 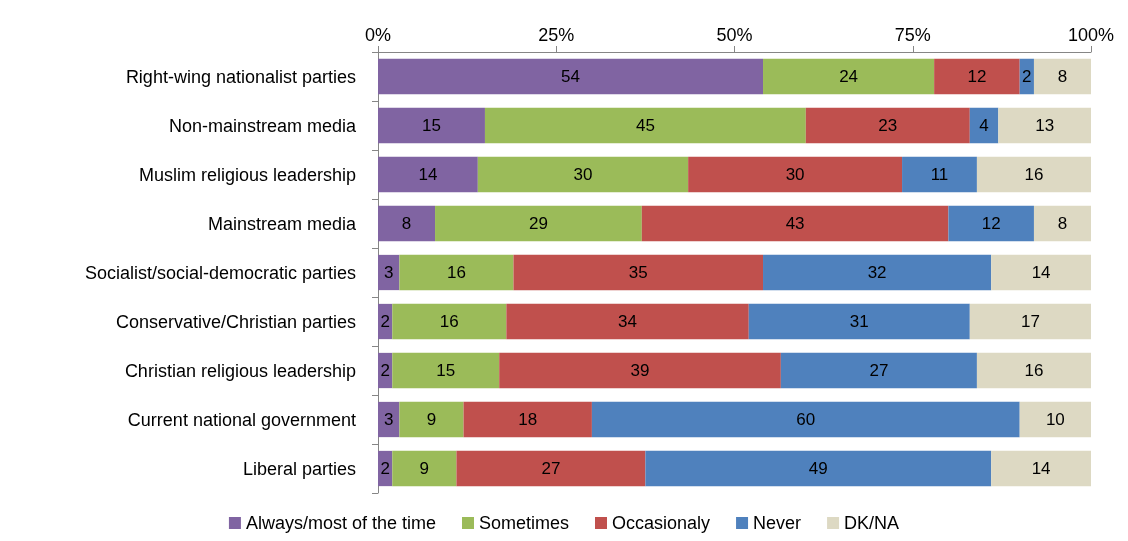 What do you see at coordinates (556, 35) in the screenshot?
I see `x-tick-label: 25%` at bounding box center [556, 35].